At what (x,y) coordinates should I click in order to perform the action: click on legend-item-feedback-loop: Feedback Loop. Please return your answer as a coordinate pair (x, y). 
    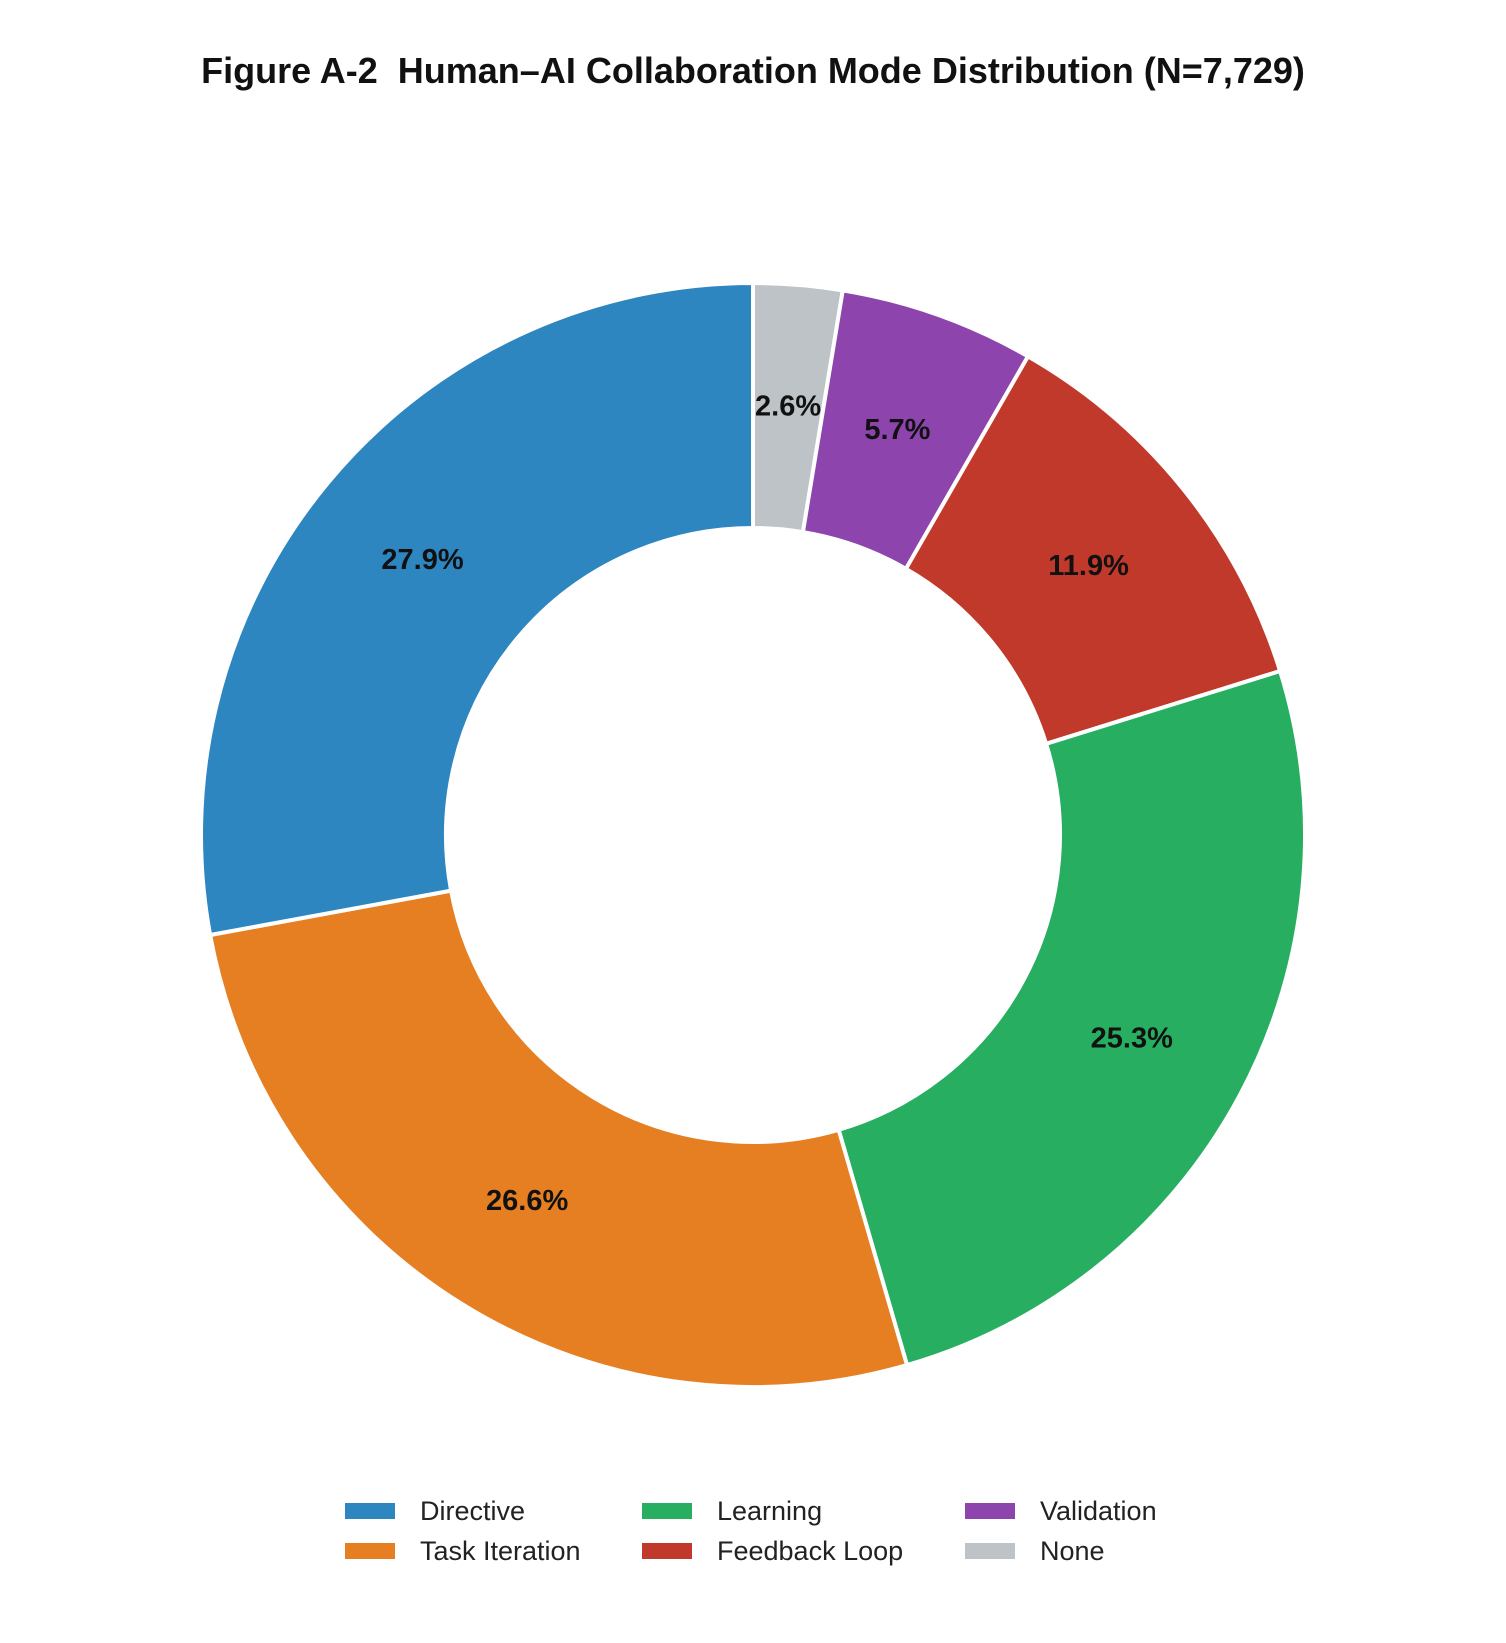
    Looking at the image, I should click on (772, 1551).